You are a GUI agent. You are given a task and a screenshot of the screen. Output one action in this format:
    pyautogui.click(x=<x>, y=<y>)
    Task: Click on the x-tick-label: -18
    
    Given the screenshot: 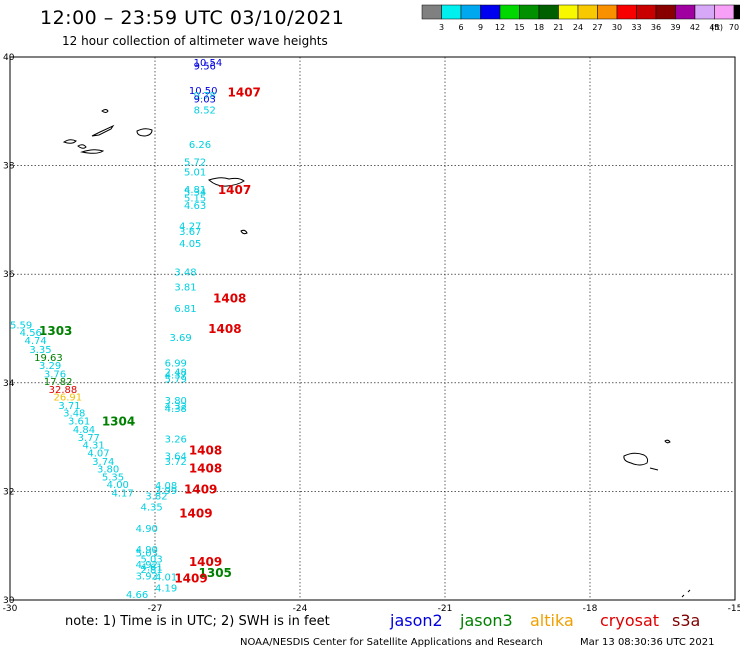 What is the action you would take?
    pyautogui.click(x=590, y=609)
    